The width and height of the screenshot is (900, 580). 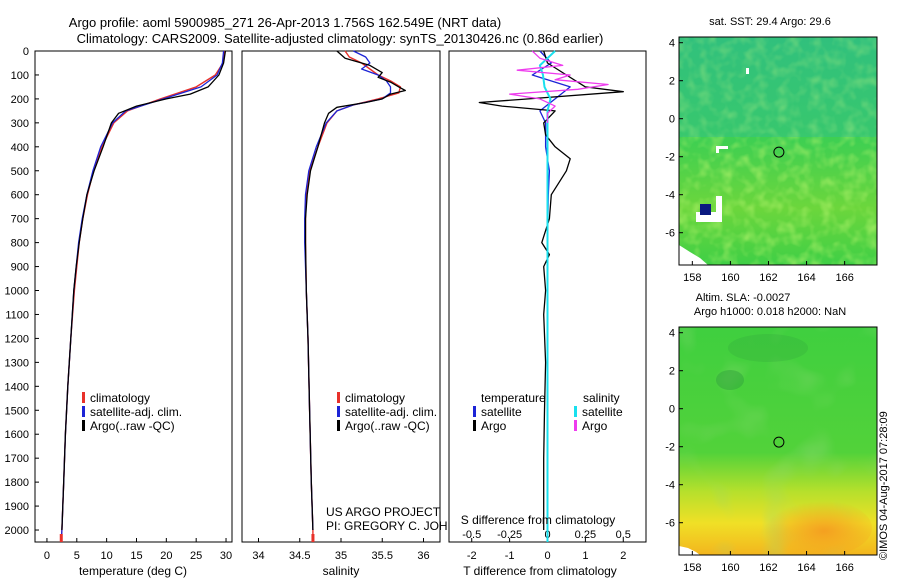 What do you see at coordinates (474, 411) in the screenshot?
I see `legend-swatch-t-satellite` at bounding box center [474, 411].